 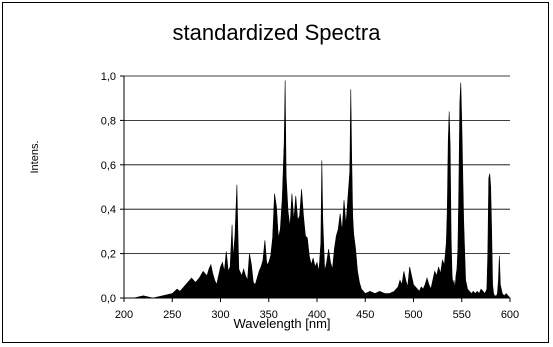 I want to click on y-tick-label: 1,0, so click(x=108, y=77).